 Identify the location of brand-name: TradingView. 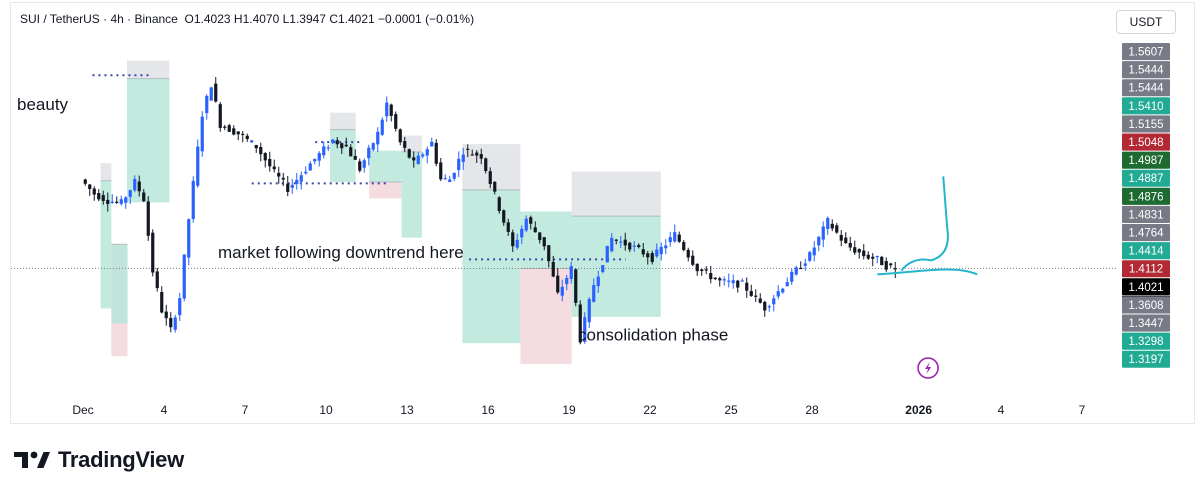
(121, 459).